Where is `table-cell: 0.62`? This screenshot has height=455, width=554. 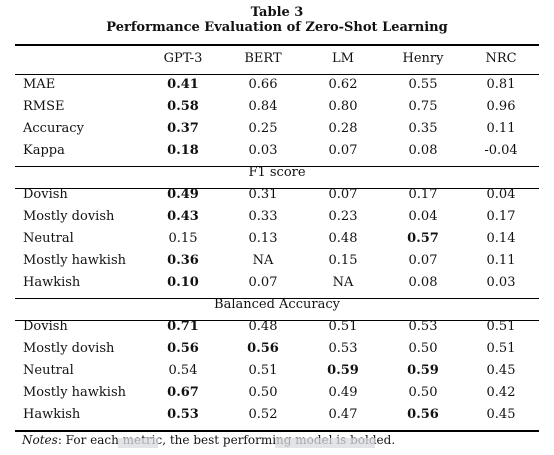
table-cell: 0.62 is located at coordinates (343, 84).